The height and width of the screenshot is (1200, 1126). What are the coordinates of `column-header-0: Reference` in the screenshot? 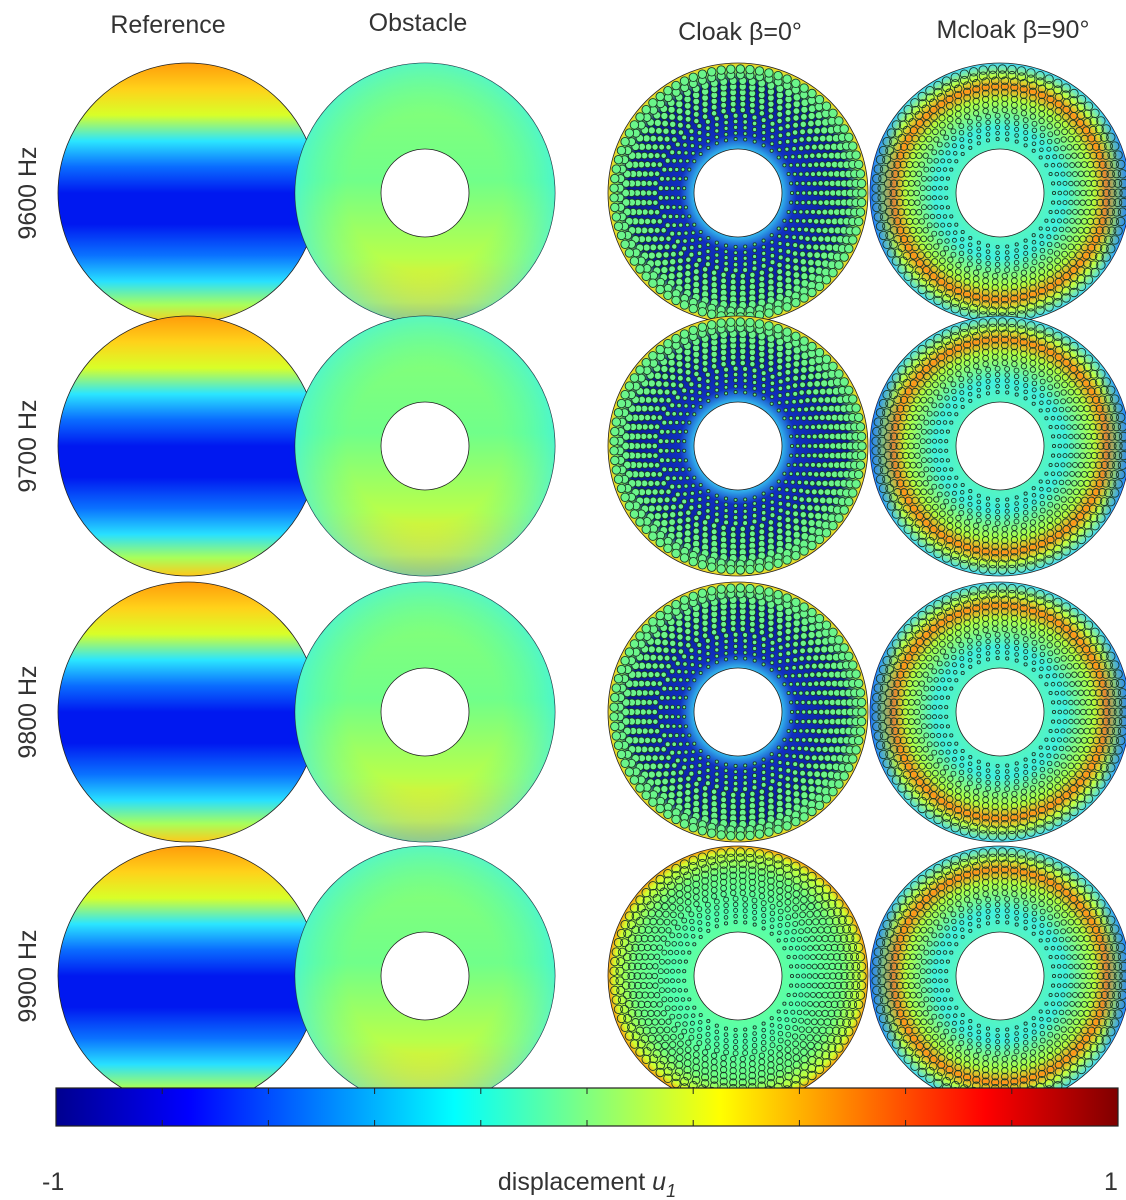 It's located at (167, 25).